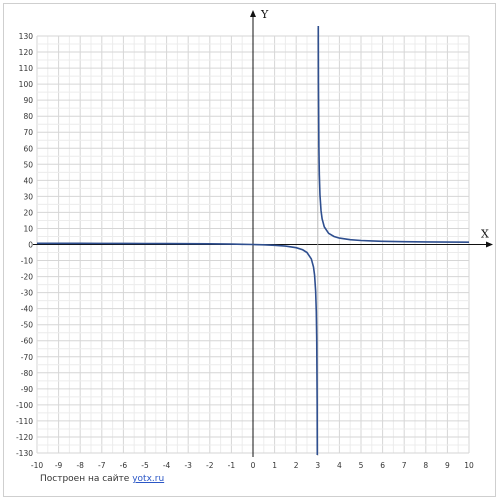 The height and width of the screenshot is (502, 500). I want to click on x-tick-label: 1, so click(274, 465).